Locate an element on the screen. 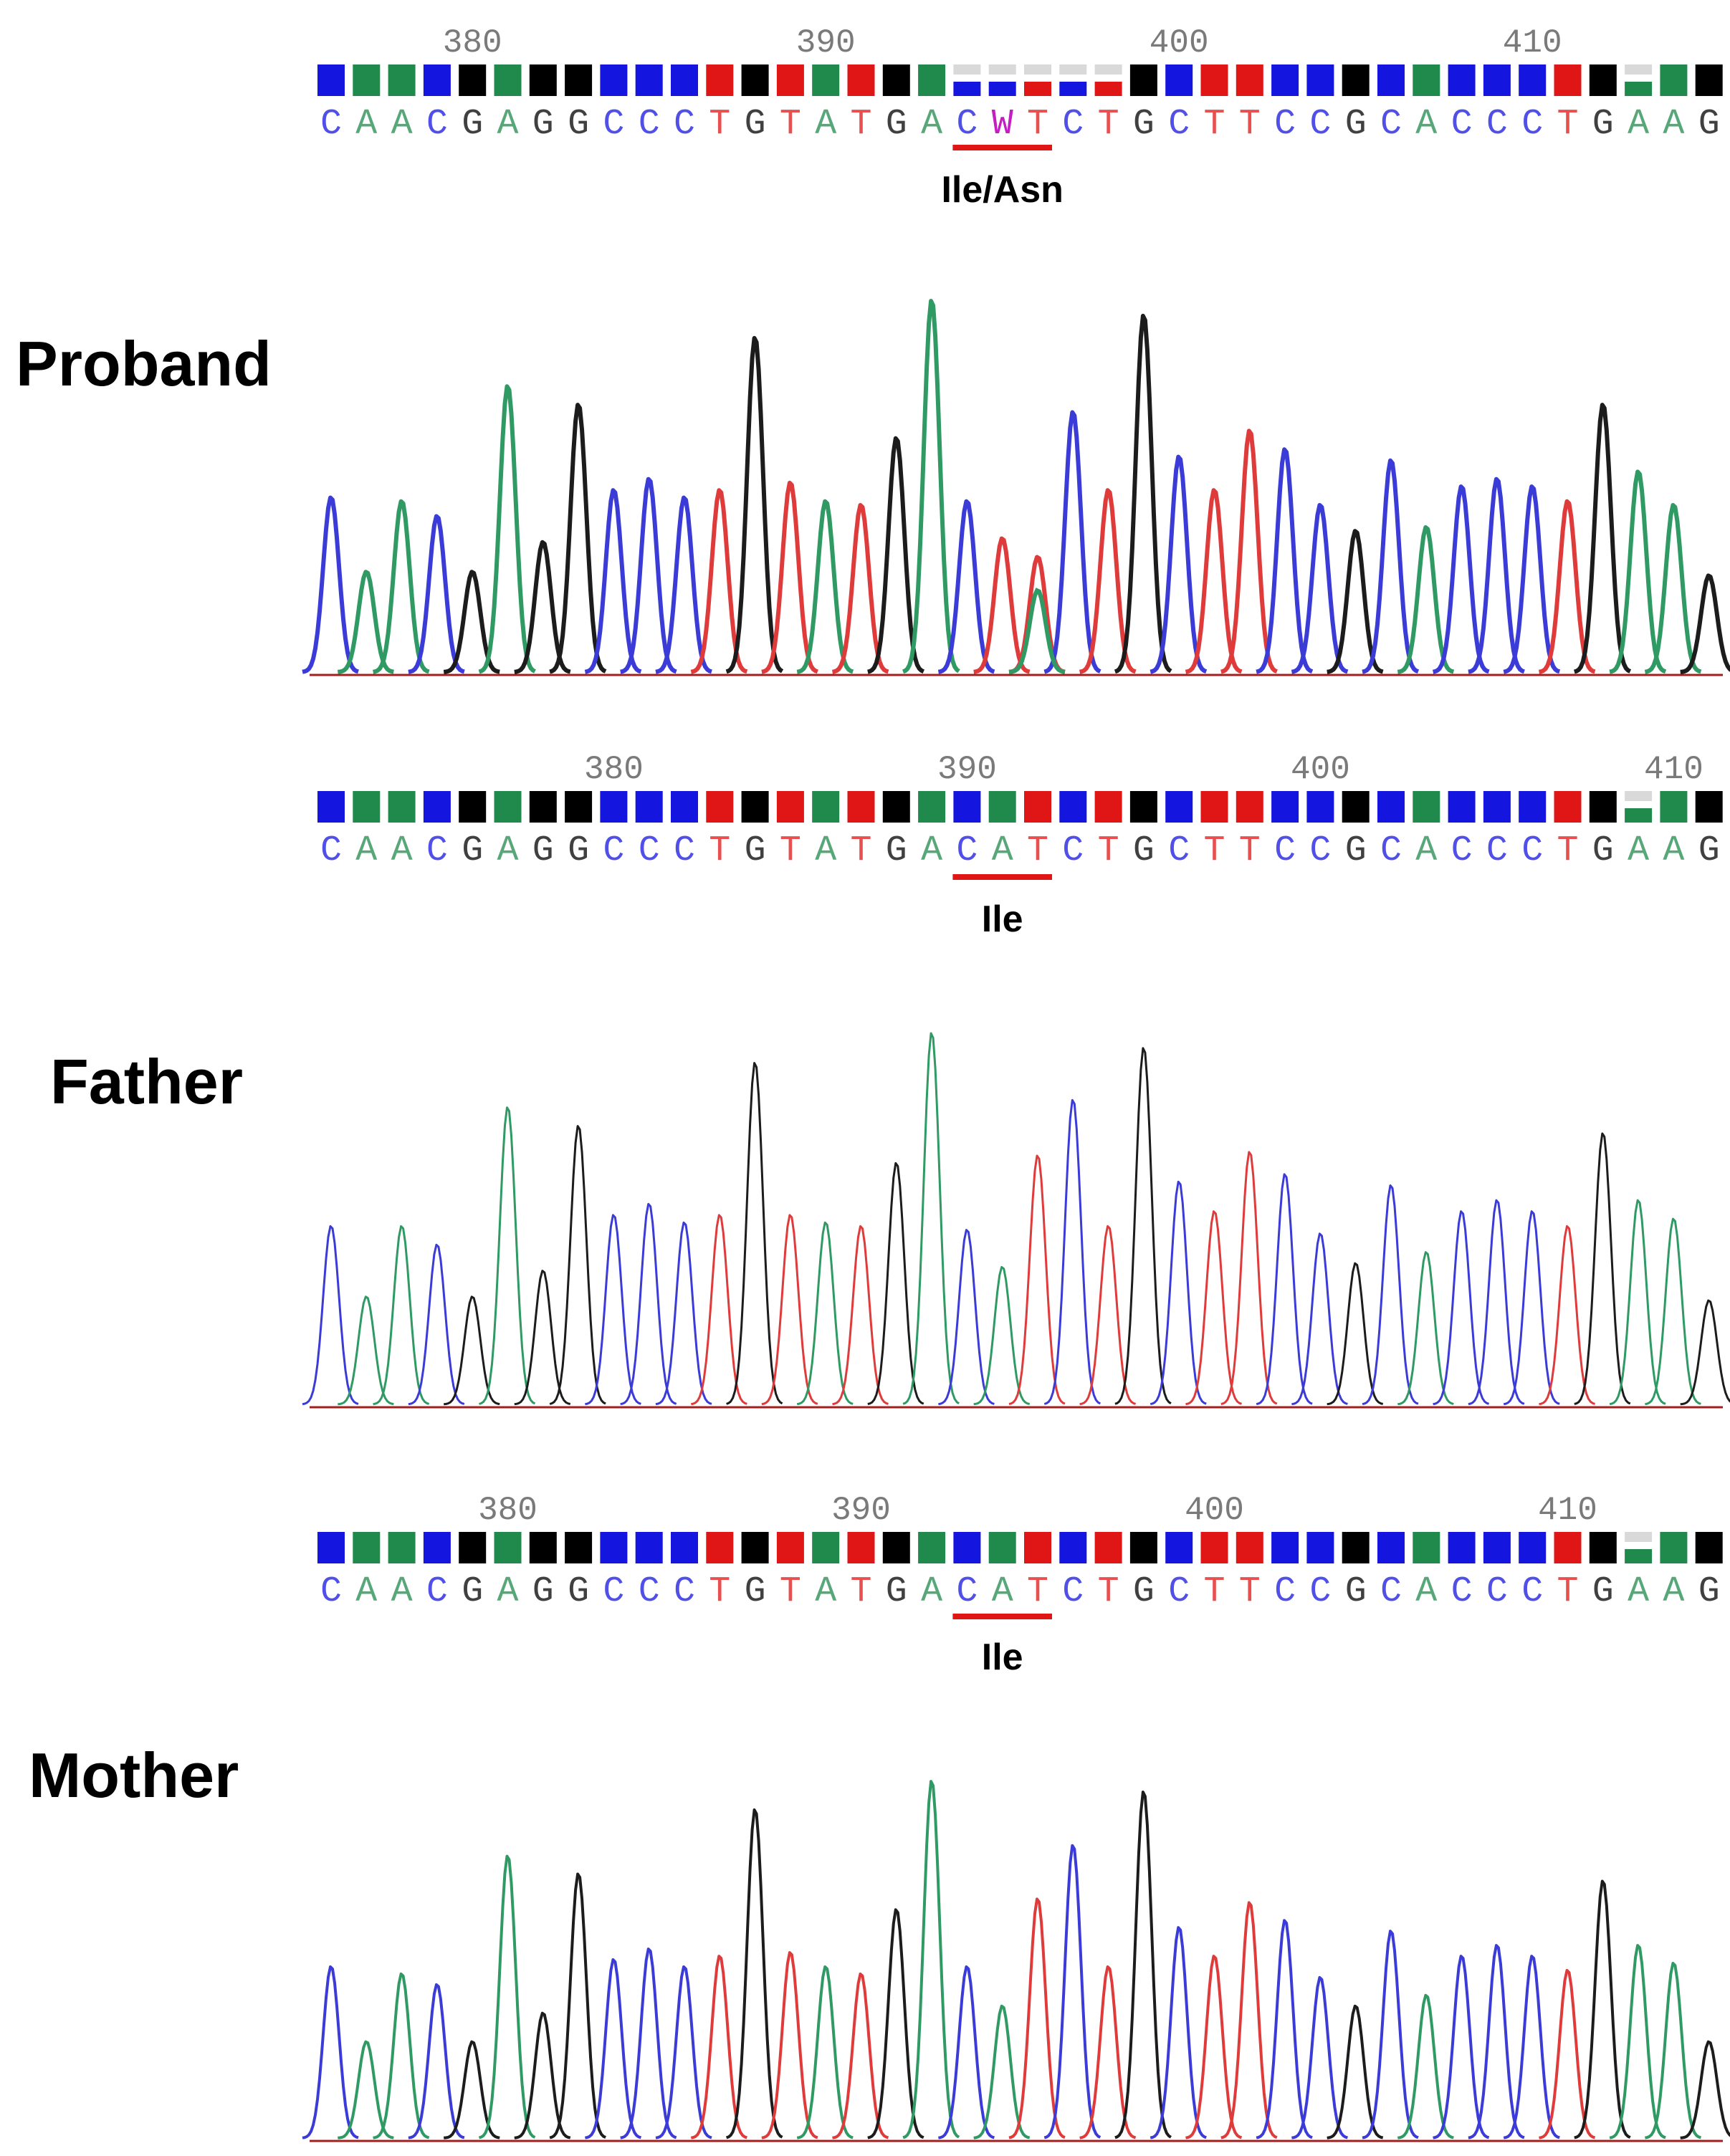  secondary-peak is located at coordinates (1037, 631).